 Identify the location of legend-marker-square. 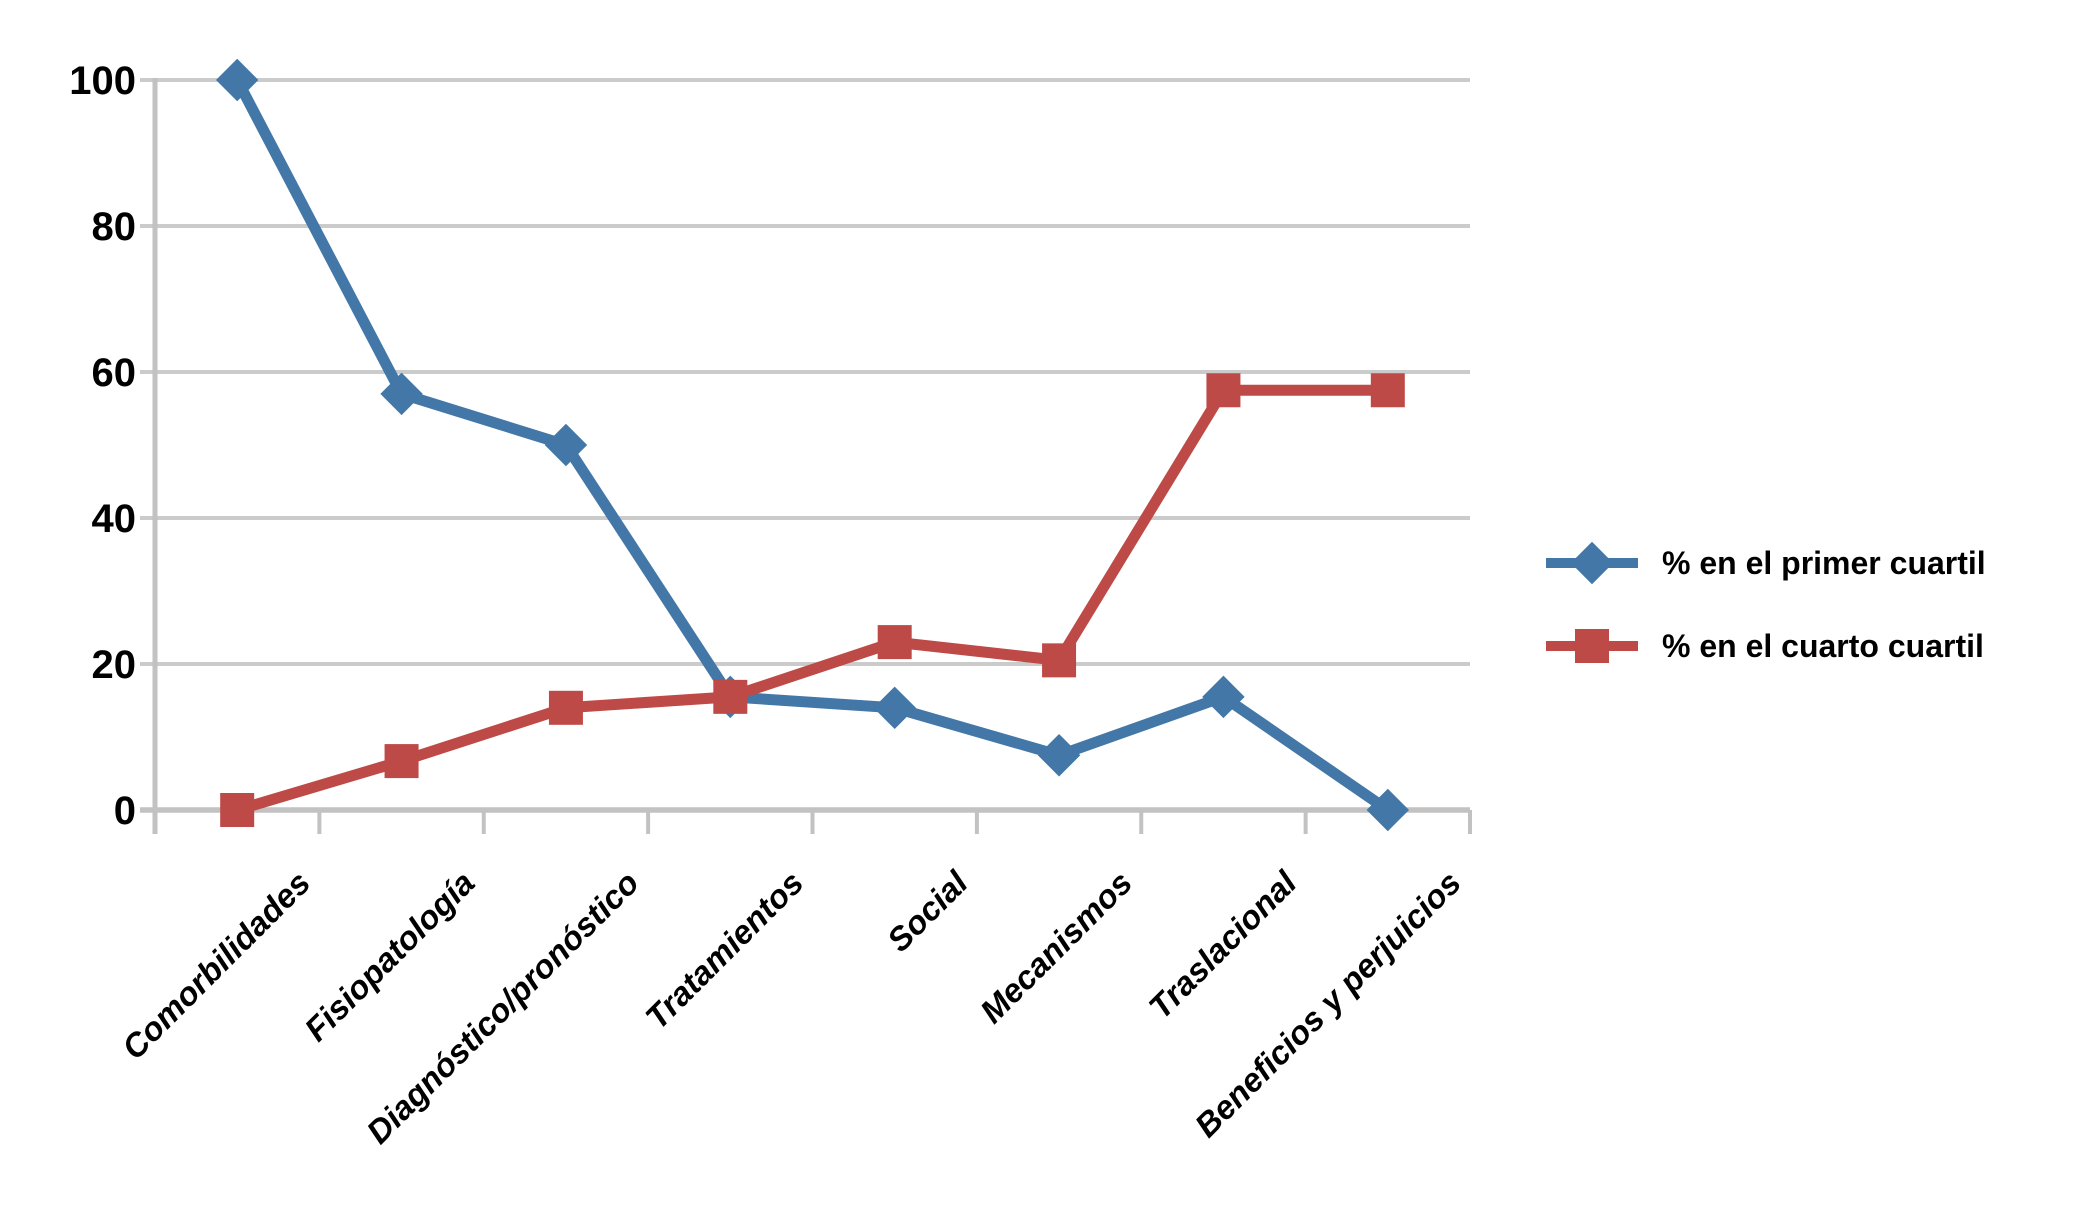
(1592, 646).